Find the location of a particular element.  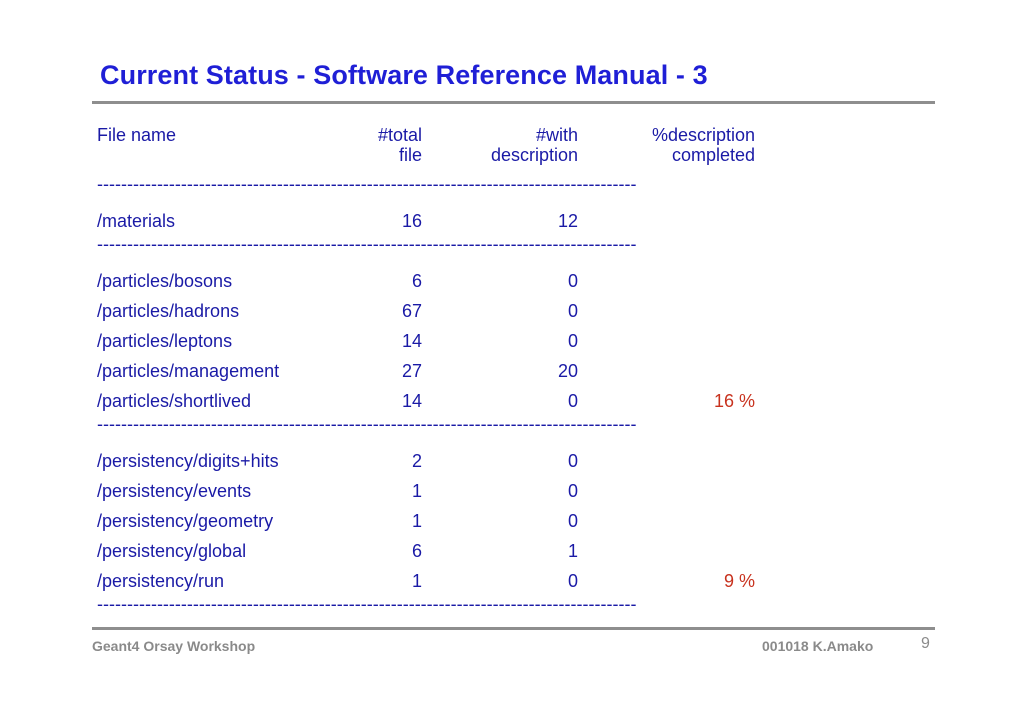

cell-file-name: /particles/hadrons is located at coordinates (168, 311).